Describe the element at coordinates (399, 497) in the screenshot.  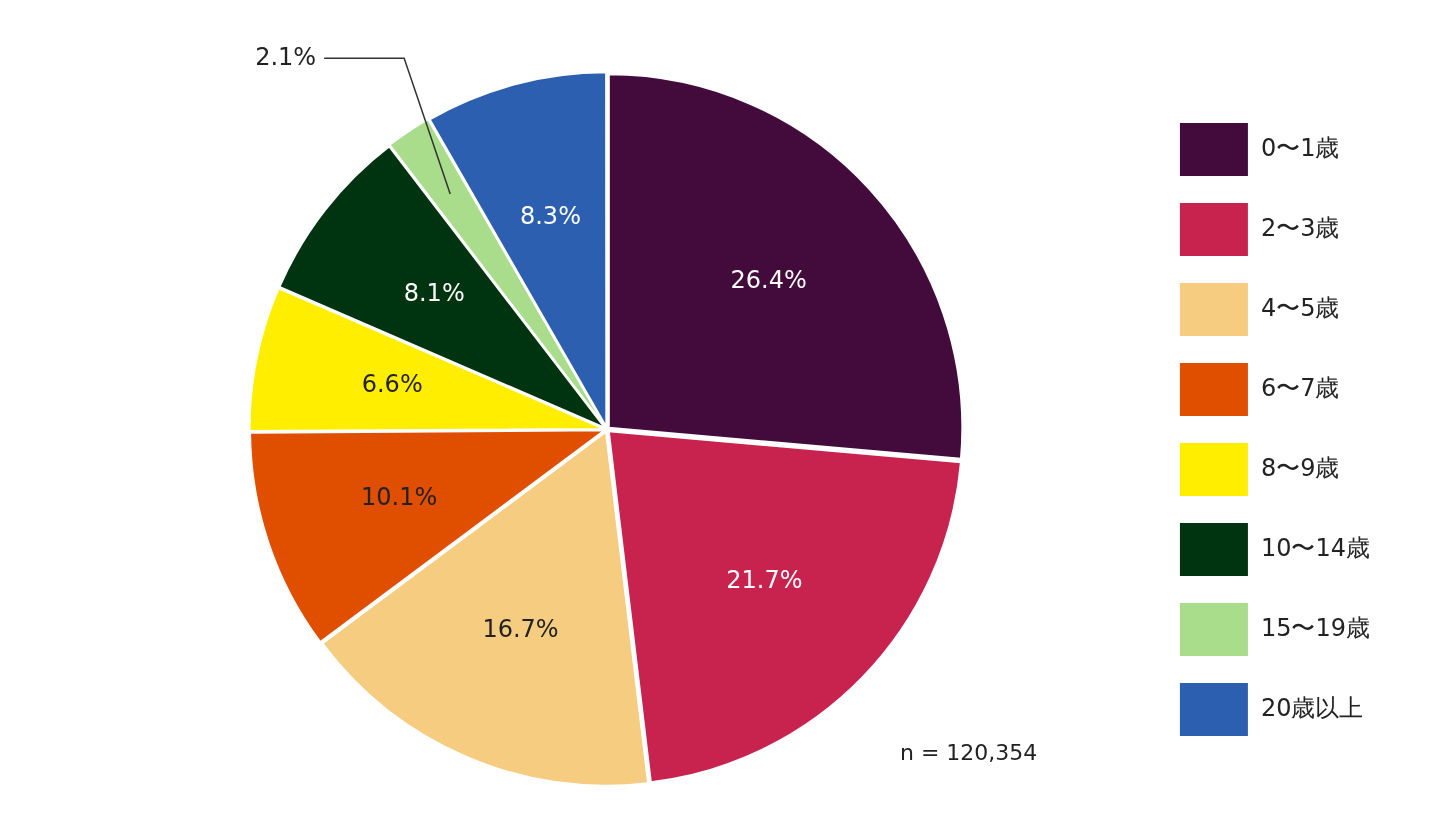
I see `data-label: 10.1%` at that location.